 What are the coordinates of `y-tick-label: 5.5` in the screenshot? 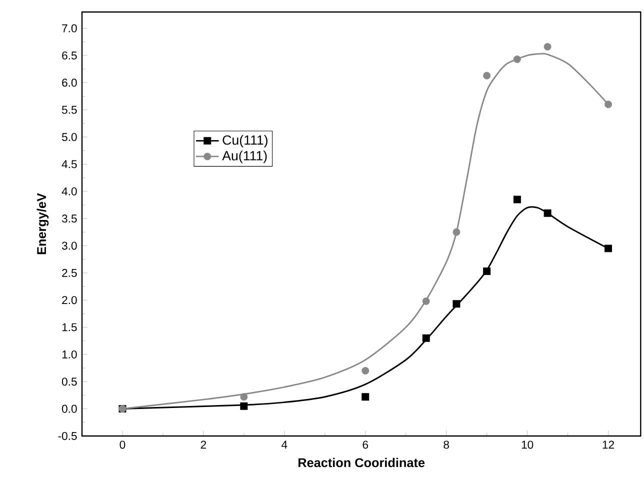 It's located at (69, 110).